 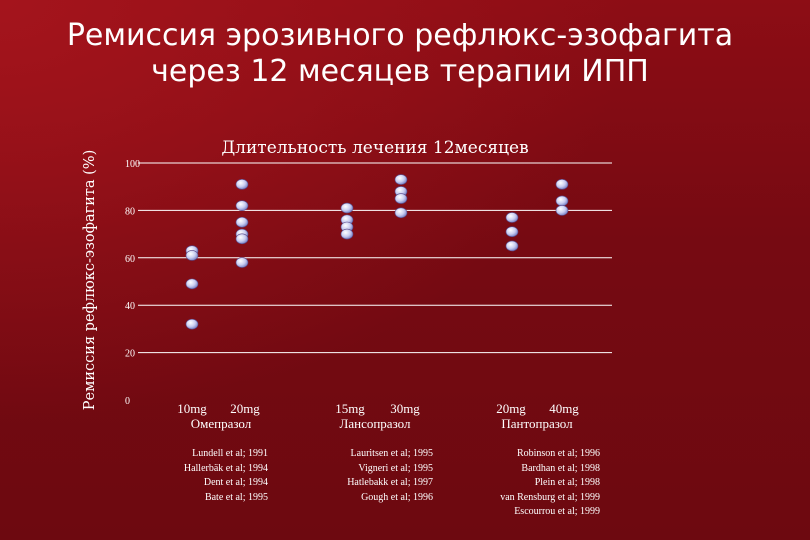 I want to click on reference-item: van Rensburg et al; 1999, so click(x=550, y=497).